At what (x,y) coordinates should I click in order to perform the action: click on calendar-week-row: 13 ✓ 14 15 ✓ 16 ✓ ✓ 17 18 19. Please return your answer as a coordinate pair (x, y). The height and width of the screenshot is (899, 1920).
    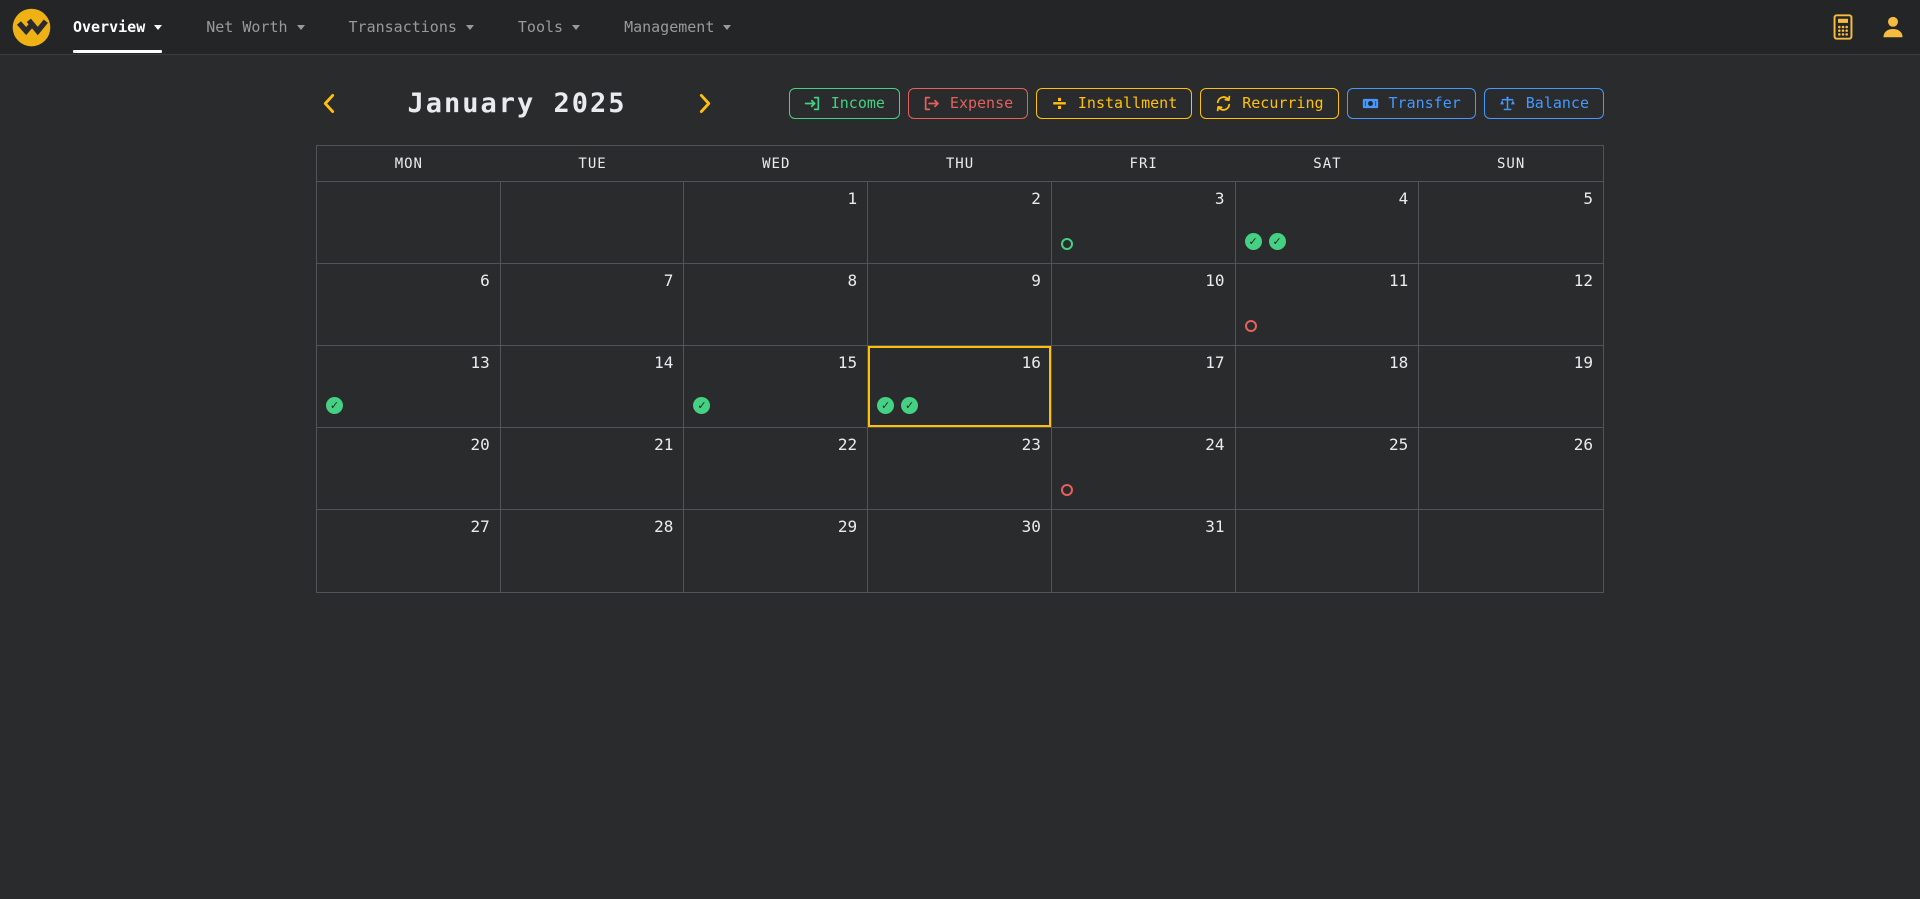
    Looking at the image, I should click on (960, 387).